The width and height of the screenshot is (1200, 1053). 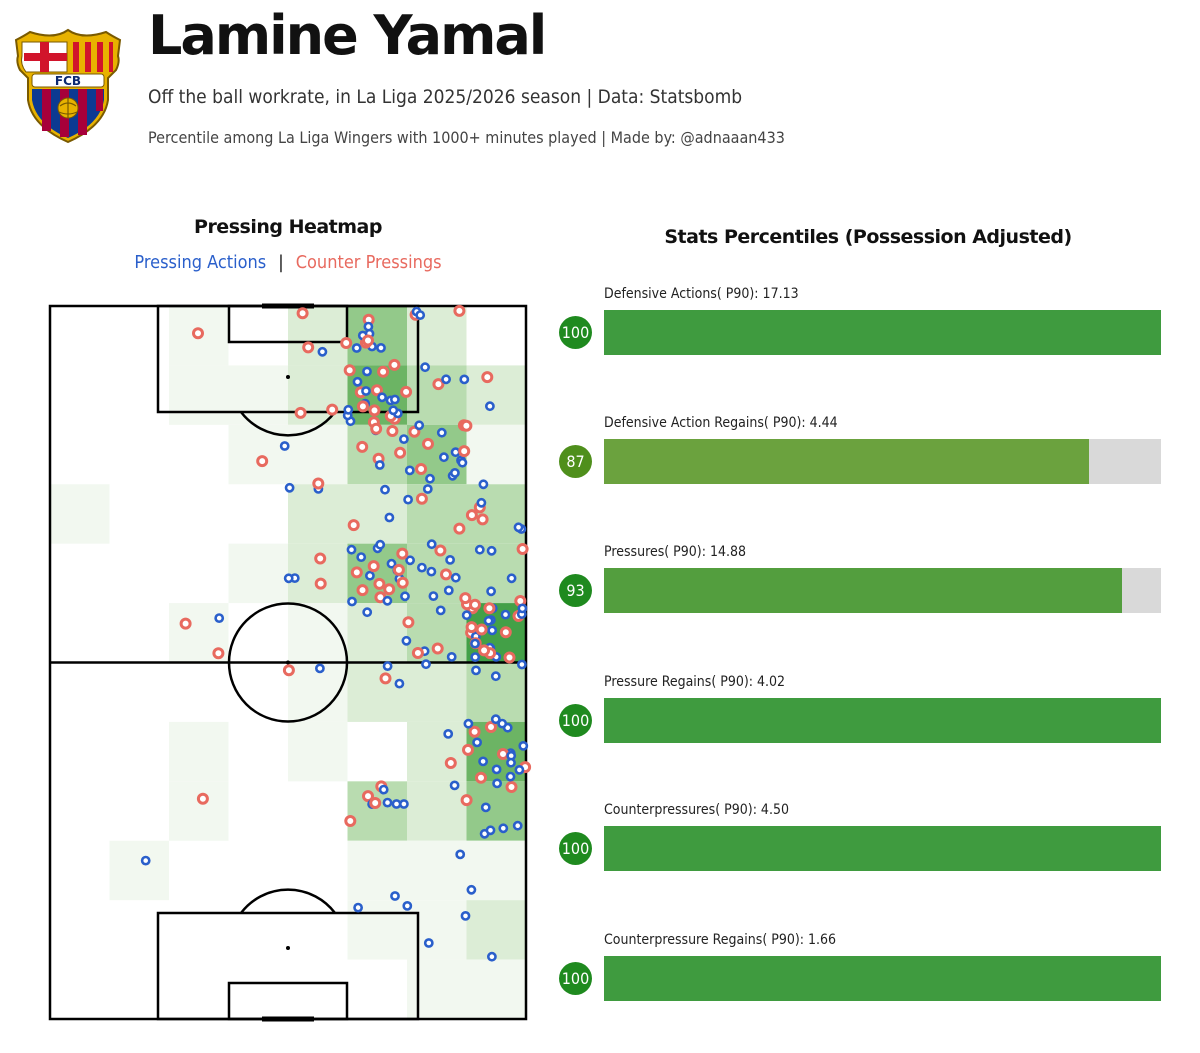 I want to click on stat-row: Counterpressures( P90): 4.50 100, so click(x=861, y=847).